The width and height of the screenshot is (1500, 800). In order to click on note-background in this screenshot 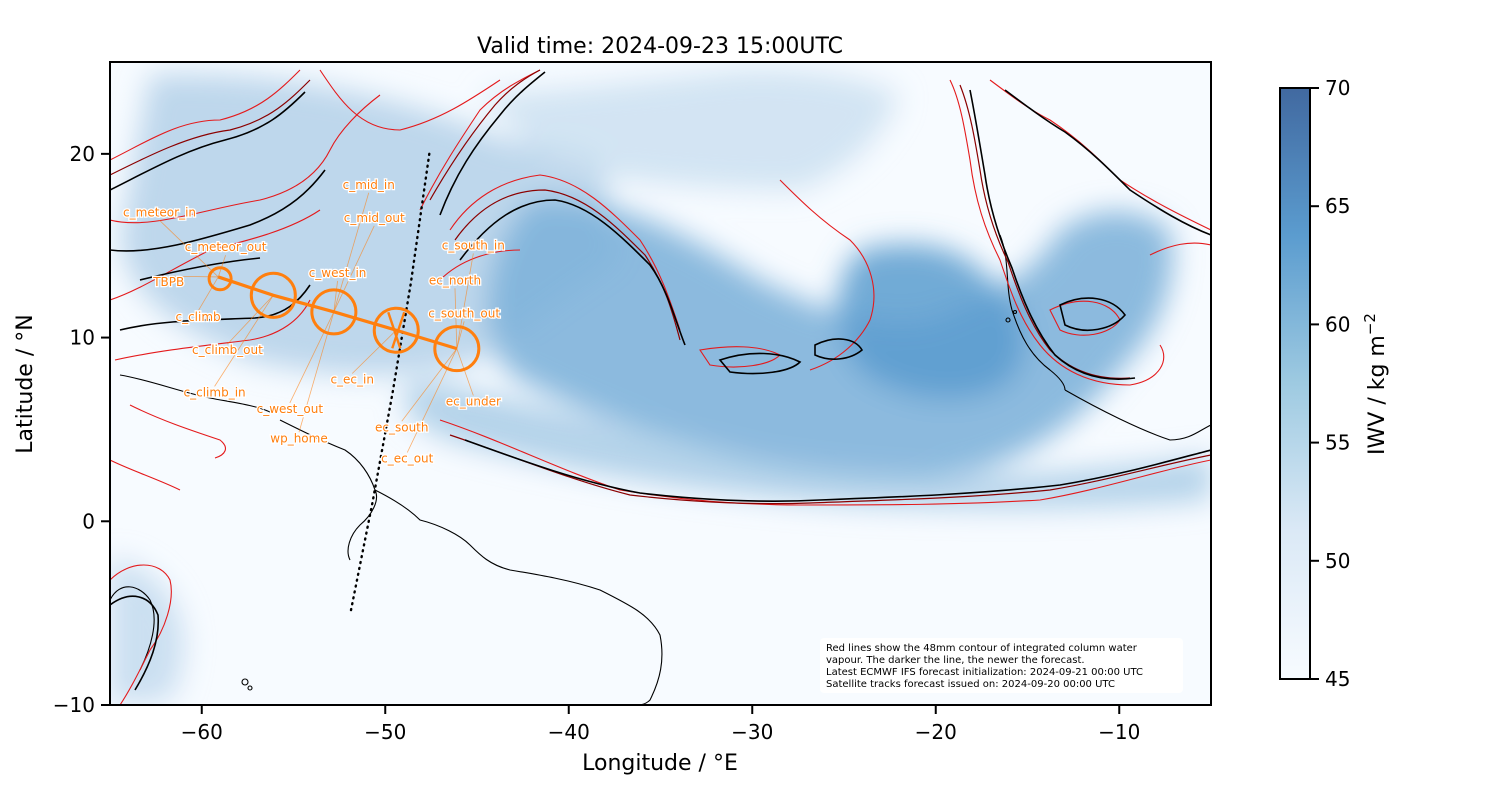, I will do `click(1001, 665)`.